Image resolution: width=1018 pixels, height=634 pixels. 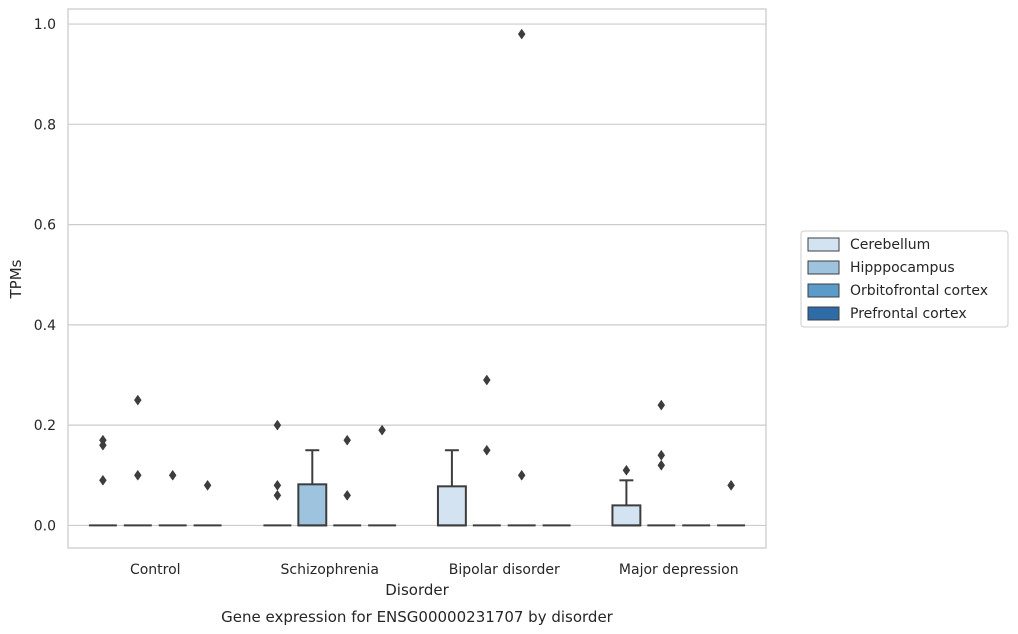 I want to click on y-tick-label: 0.0, so click(x=45, y=526).